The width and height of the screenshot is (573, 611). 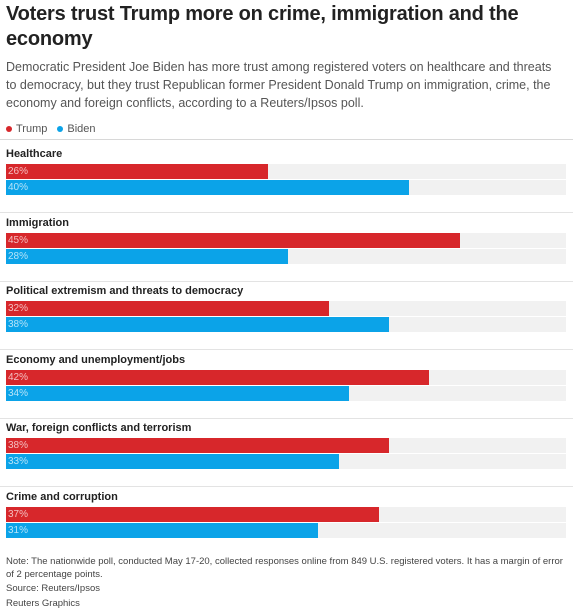 What do you see at coordinates (34, 154) in the screenshot?
I see `category-label-healthcare: Healthcare` at bounding box center [34, 154].